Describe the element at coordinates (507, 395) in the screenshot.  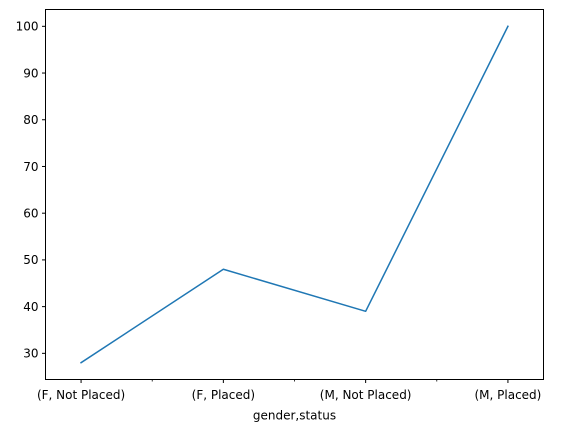
I see `x-tick-label: (M, Placed)` at that location.